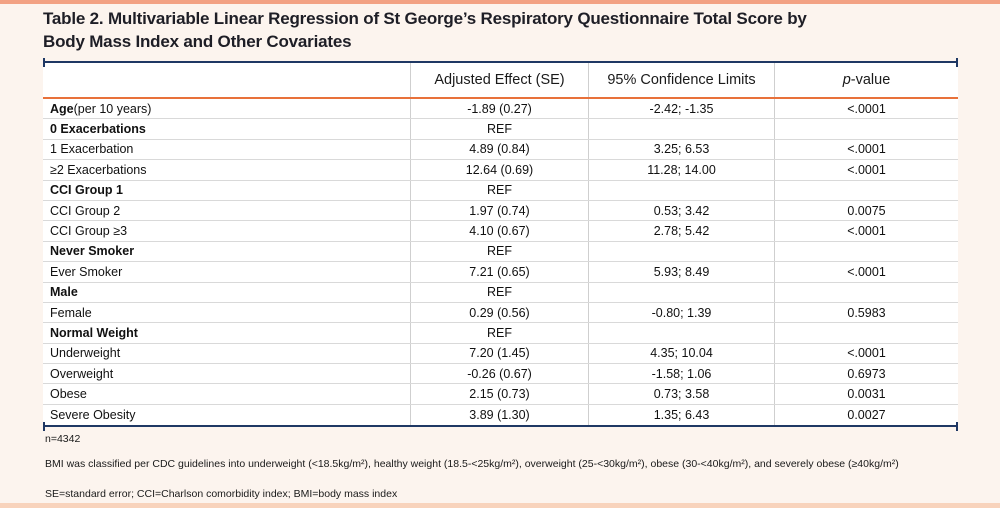  Describe the element at coordinates (681, 394) in the screenshot. I see `confidence-limits-cell: 0.73; 3.58` at that location.